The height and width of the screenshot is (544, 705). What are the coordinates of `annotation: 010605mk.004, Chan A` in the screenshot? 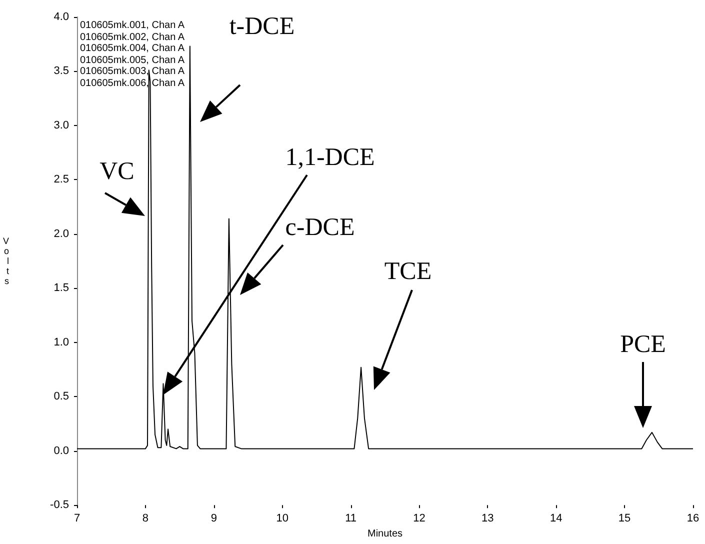 It's located at (132, 48).